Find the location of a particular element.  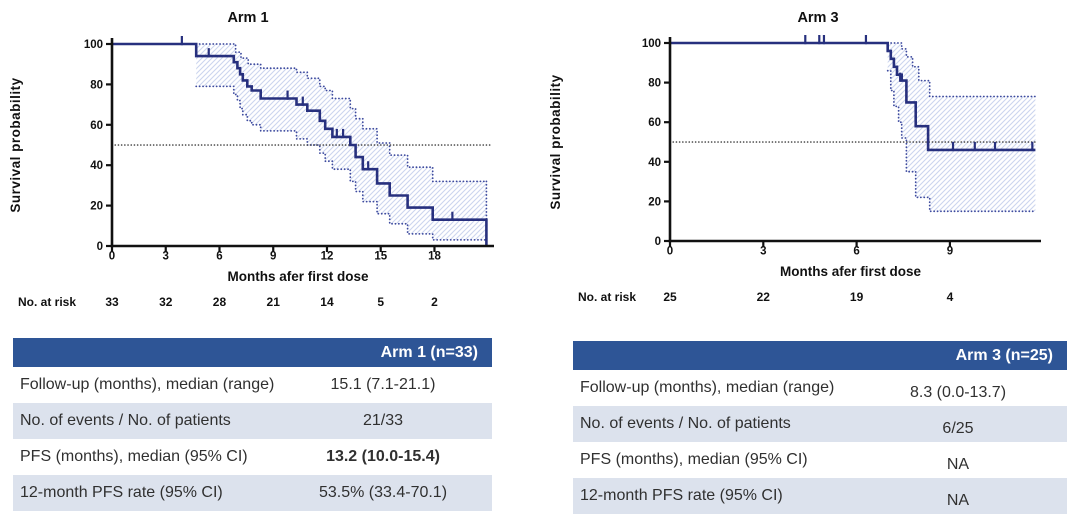

table-header-arm3-label: Arm 3 (n=25) is located at coordinates (1004, 355).